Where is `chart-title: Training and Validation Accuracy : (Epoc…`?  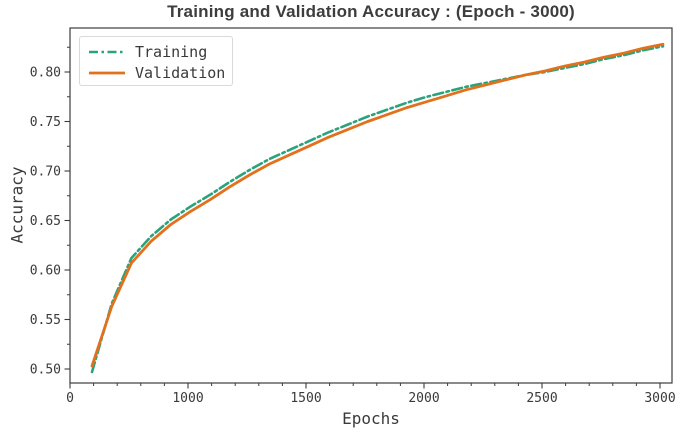
chart-title: Training and Validation Accuracy : (Epoc… is located at coordinates (371, 11).